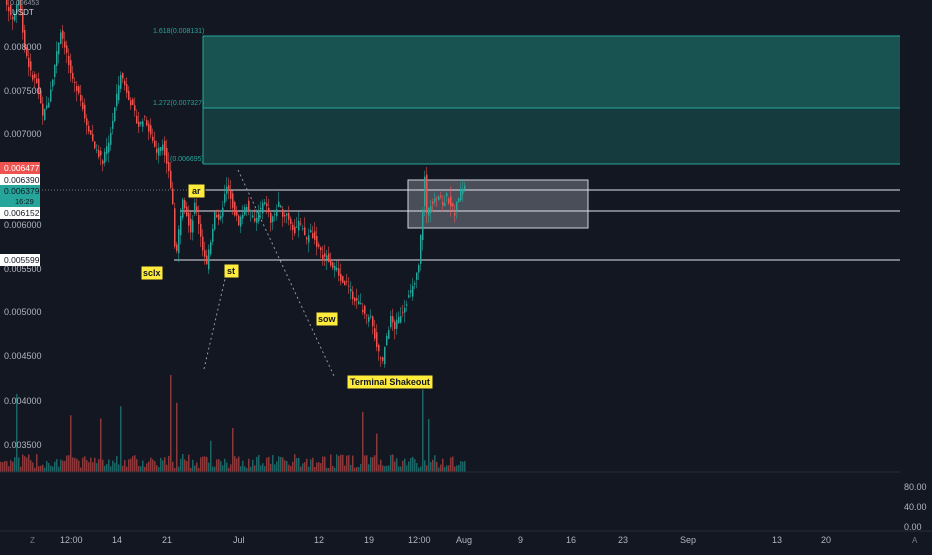 This screenshot has width=932, height=555. I want to click on svg-text: ar, so click(196, 191).